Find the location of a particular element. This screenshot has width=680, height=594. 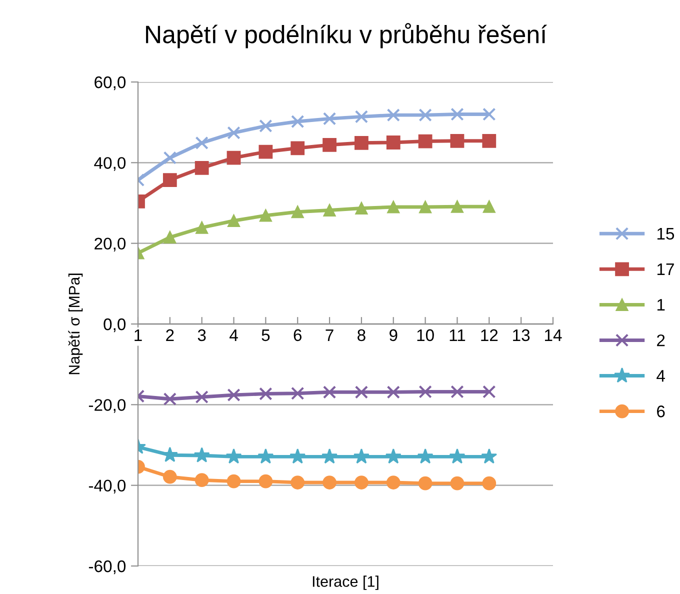

x-tick-label: 4 is located at coordinates (234, 335).